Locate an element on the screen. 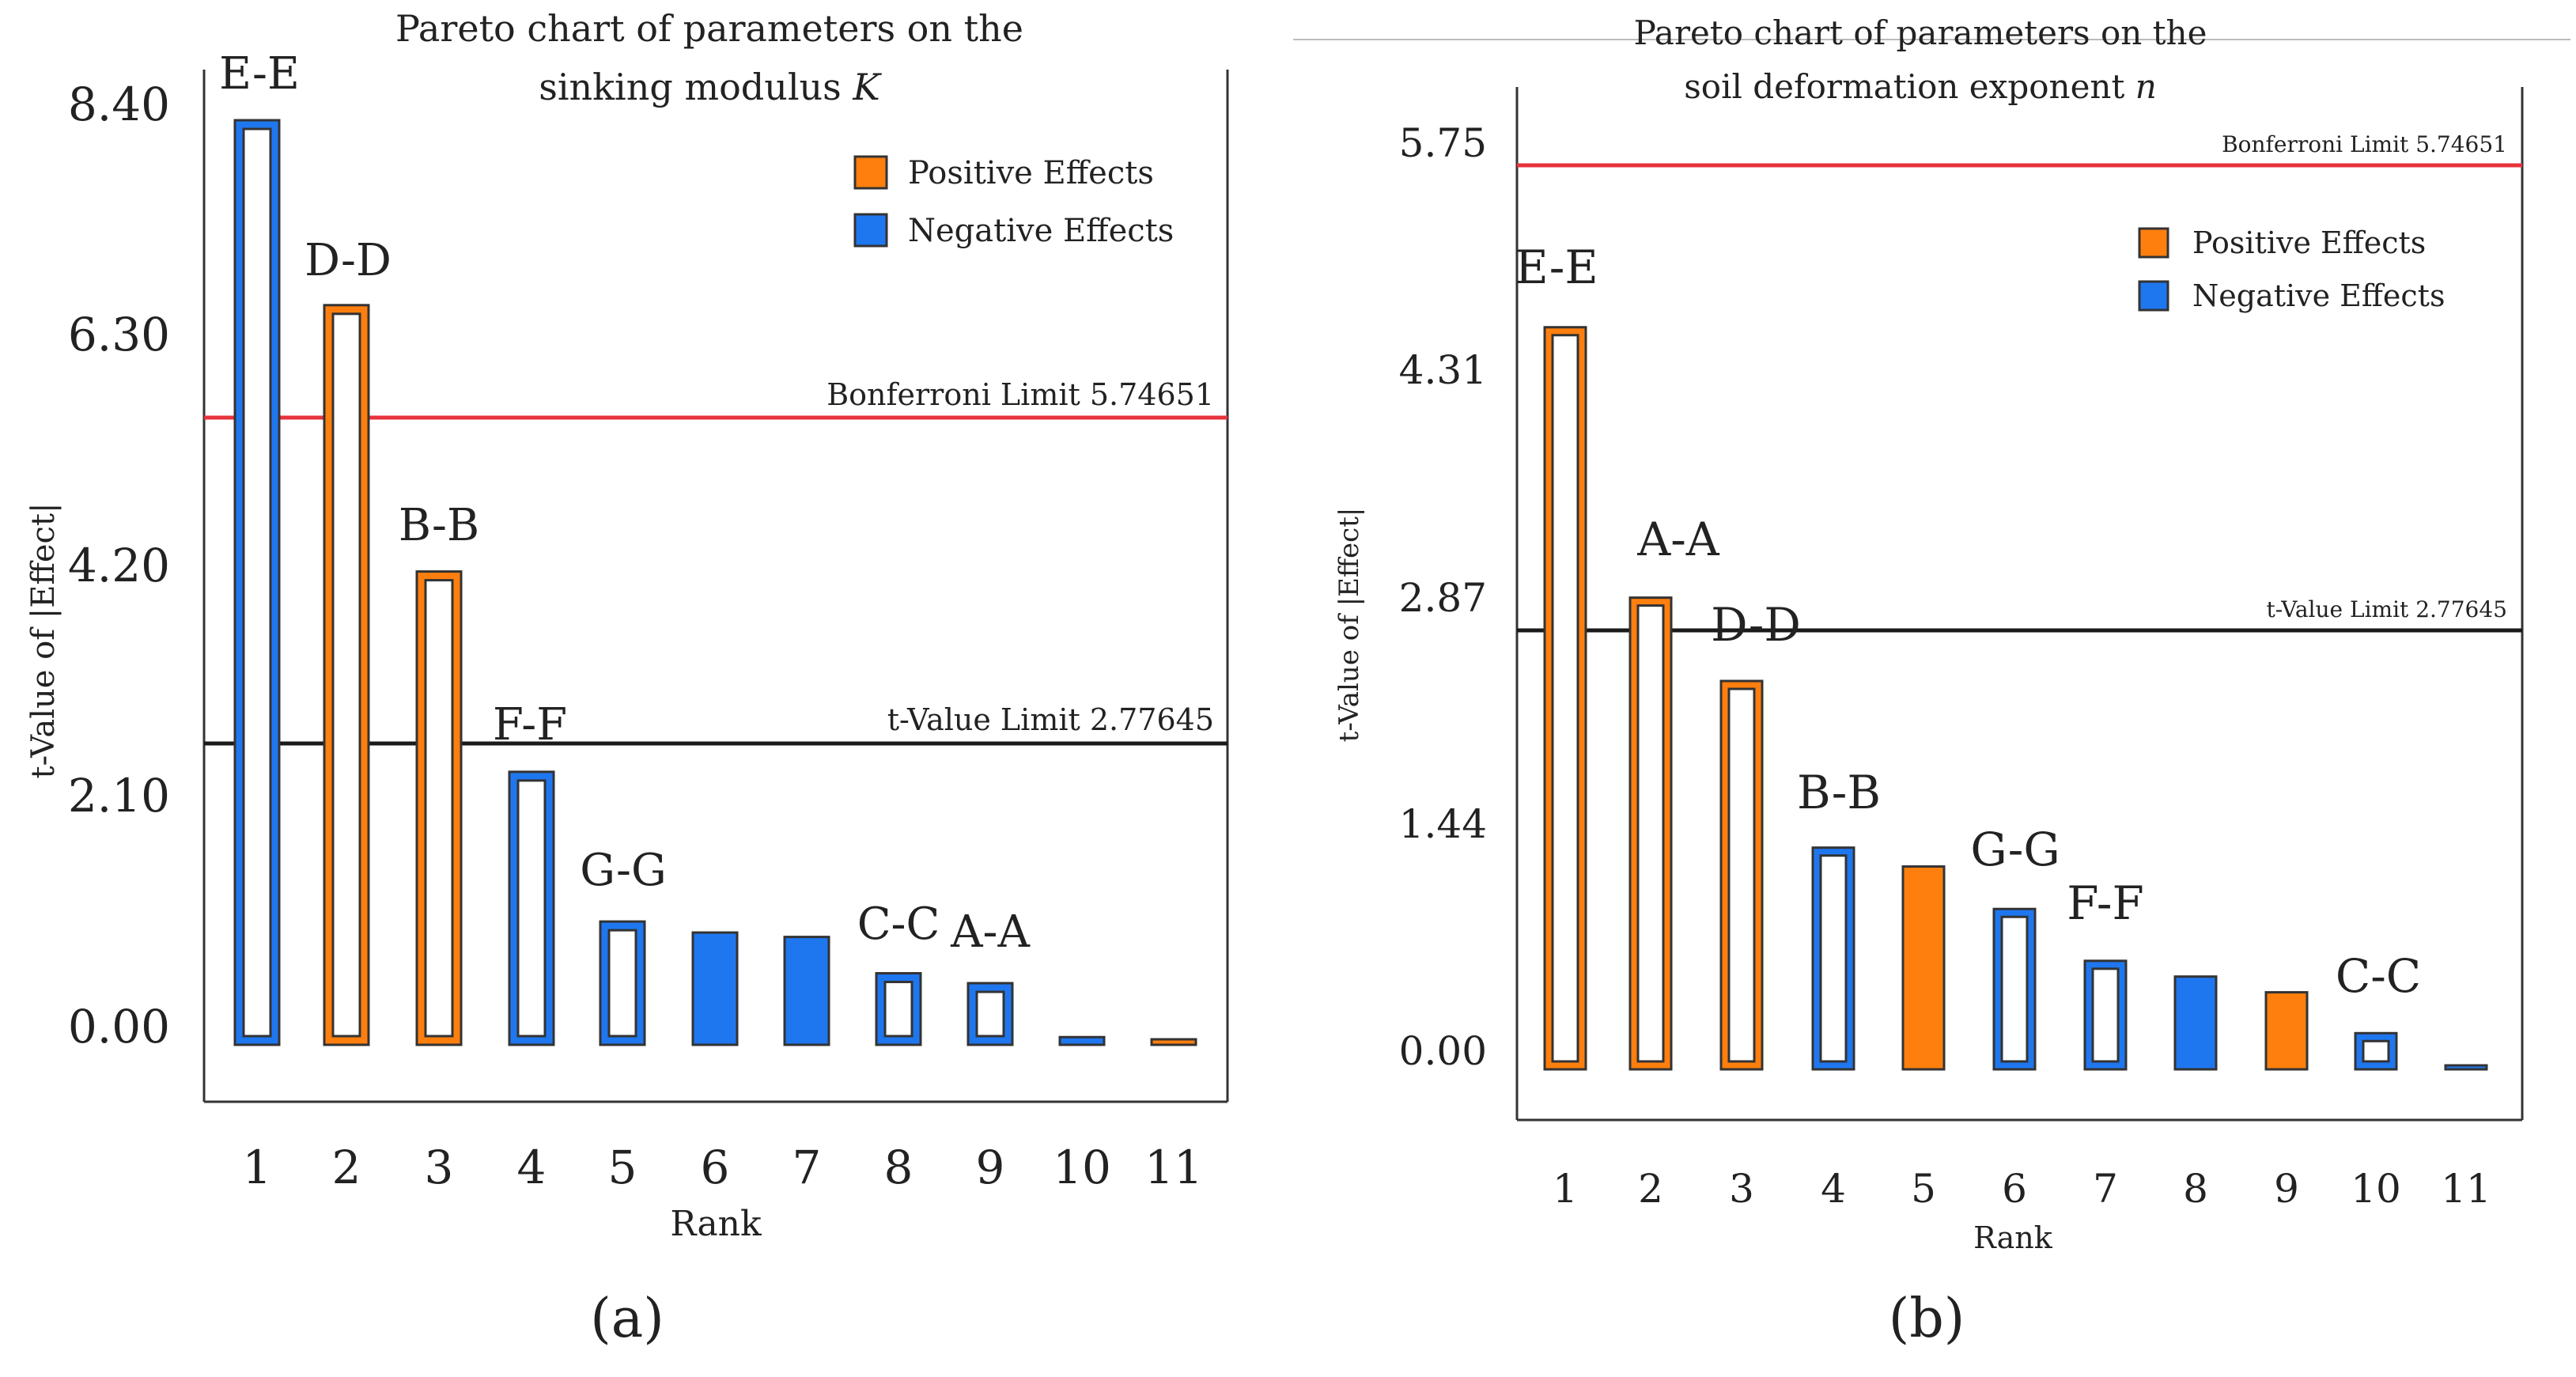  panel-b-label: (b) is located at coordinates (1927, 1319).